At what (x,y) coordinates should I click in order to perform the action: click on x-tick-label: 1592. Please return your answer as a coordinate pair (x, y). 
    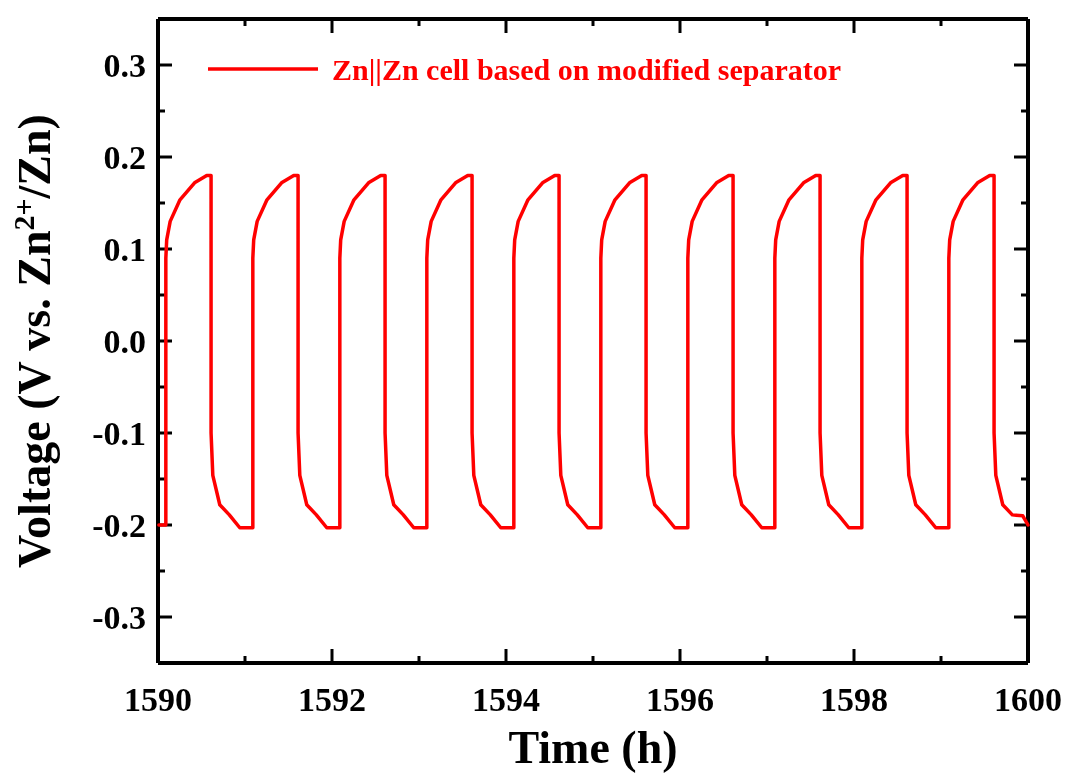
    Looking at the image, I should click on (332, 699).